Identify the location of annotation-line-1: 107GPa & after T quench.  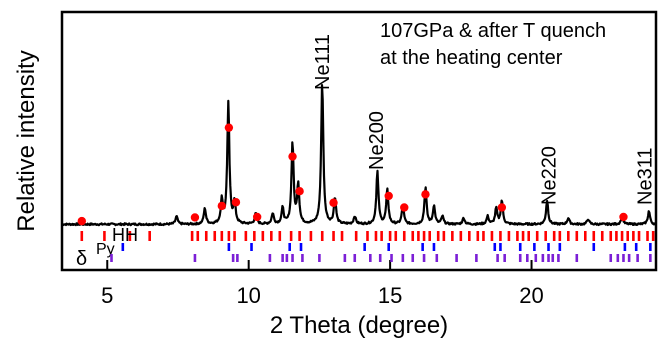
(493, 31).